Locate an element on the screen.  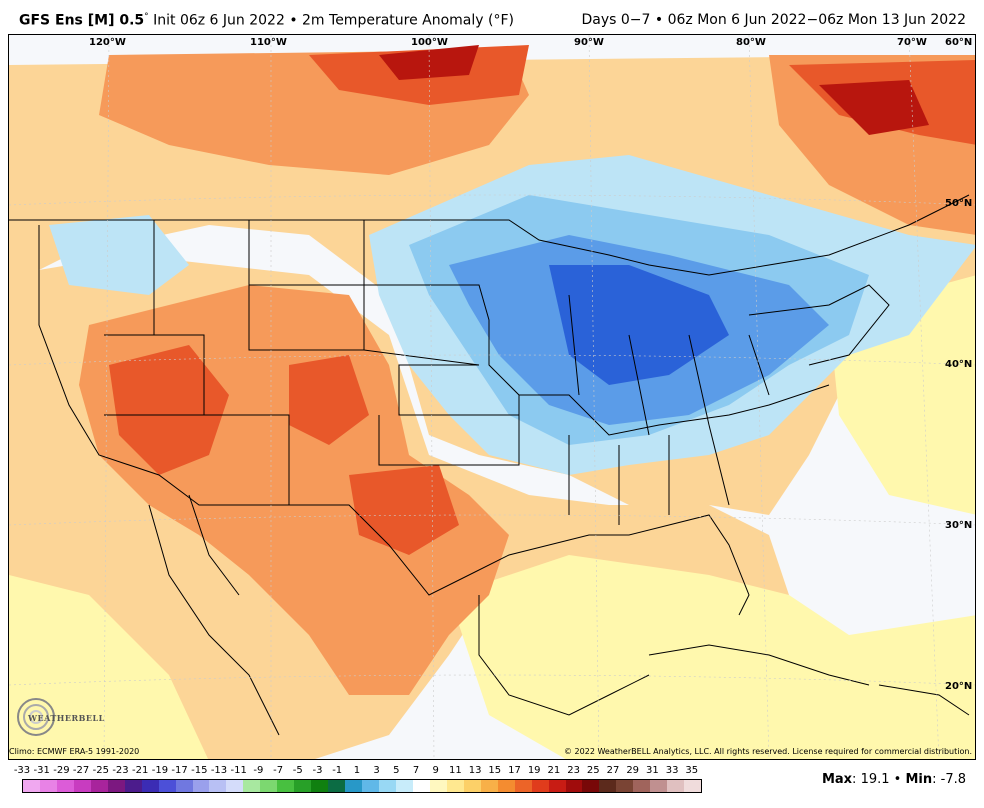
lon-label-90w: 90°W is located at coordinates (589, 42).